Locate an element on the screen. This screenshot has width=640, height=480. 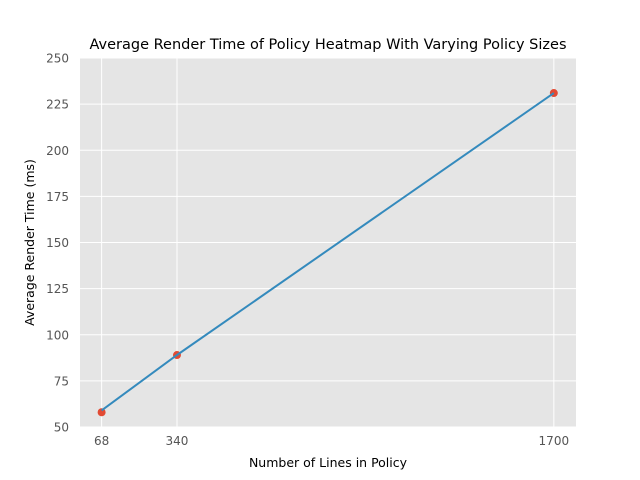
y-tick-label: 100 is located at coordinates (57, 335).